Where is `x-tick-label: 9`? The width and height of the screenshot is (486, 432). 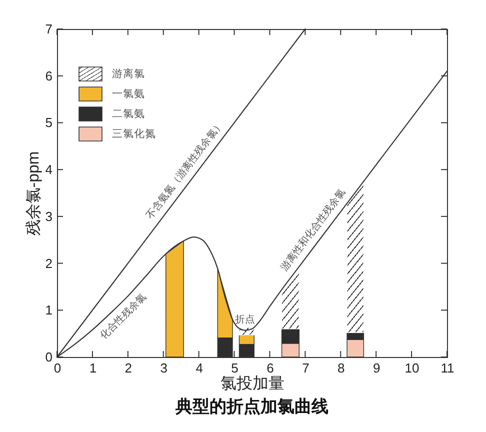
x-tick-label: 9 is located at coordinates (376, 368).